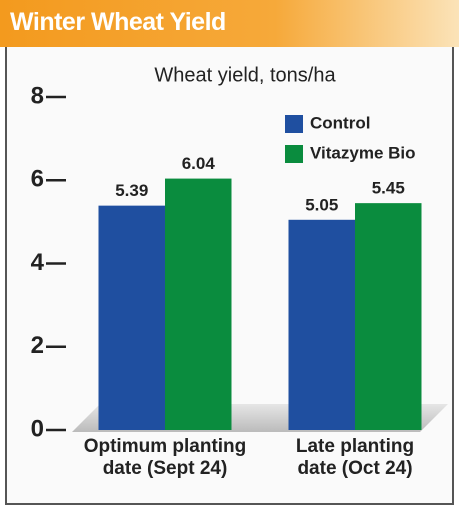 Image resolution: width=459 pixels, height=510 pixels. What do you see at coordinates (388, 188) in the screenshot?
I see `value-label: 5.45` at bounding box center [388, 188].